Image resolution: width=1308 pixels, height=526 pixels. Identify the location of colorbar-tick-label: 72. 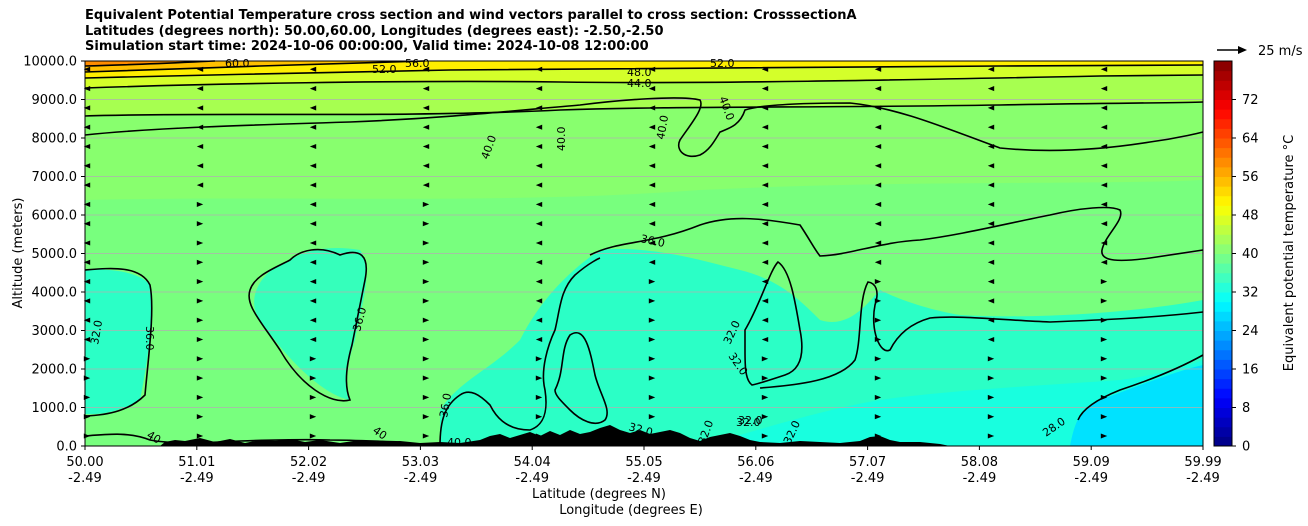
(1250, 100).